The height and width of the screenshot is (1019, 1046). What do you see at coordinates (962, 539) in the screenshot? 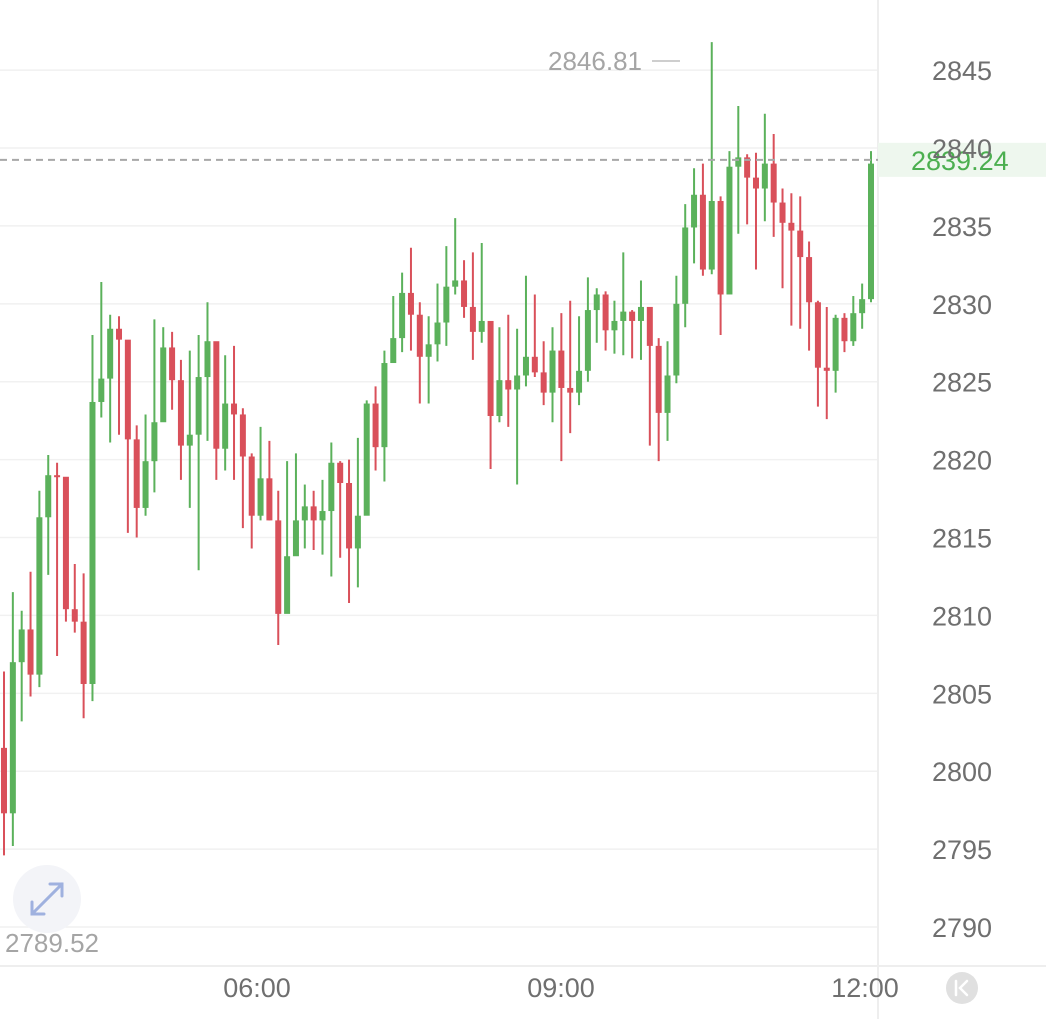
I see `price-tick-label: 2815` at bounding box center [962, 539].